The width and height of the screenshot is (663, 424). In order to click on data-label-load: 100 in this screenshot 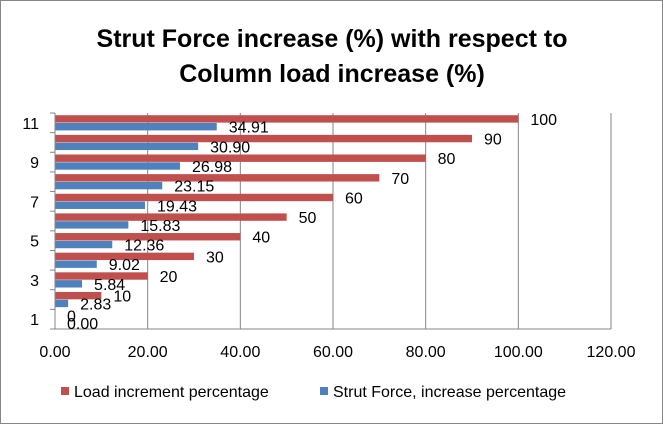, I will do `click(543, 120)`.